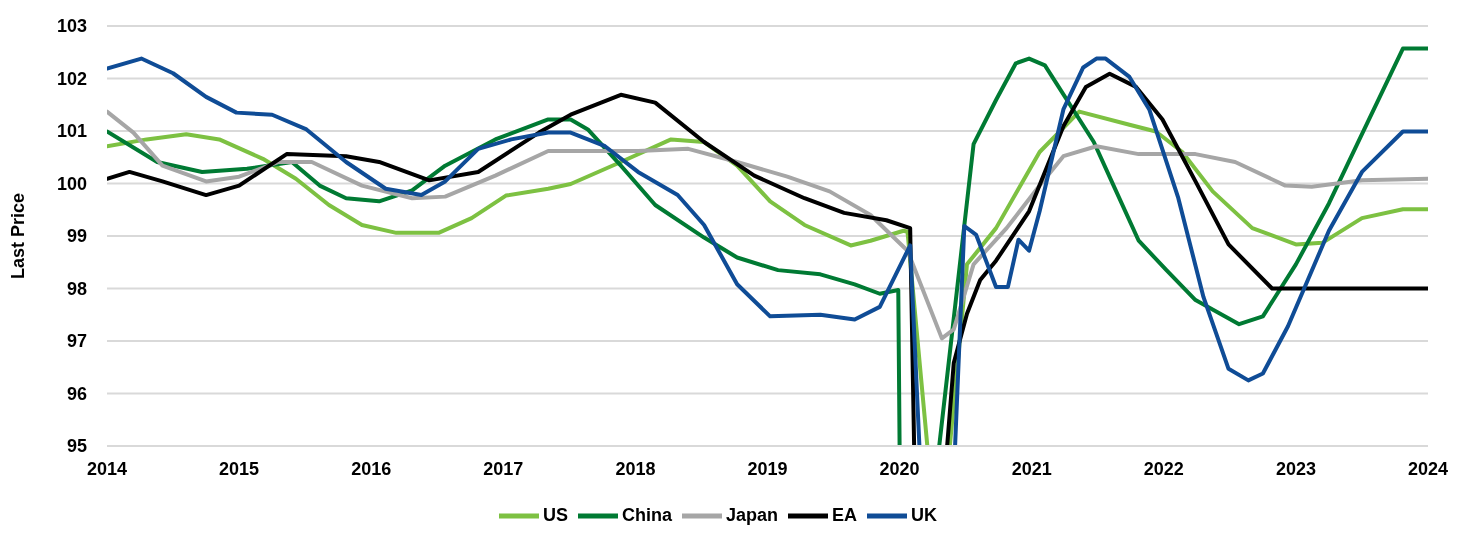  Describe the element at coordinates (239, 468) in the screenshot. I see `x-tick-label: 2015` at that location.